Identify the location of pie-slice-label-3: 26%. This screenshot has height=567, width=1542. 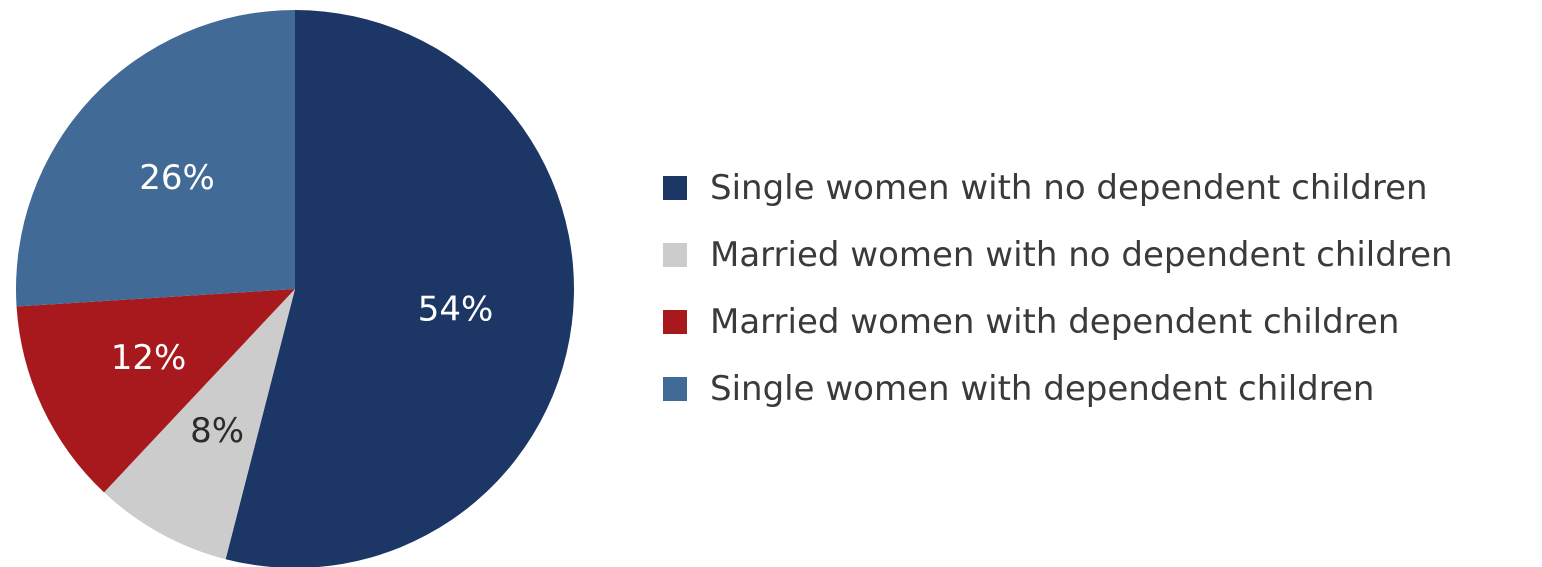
(177, 178).